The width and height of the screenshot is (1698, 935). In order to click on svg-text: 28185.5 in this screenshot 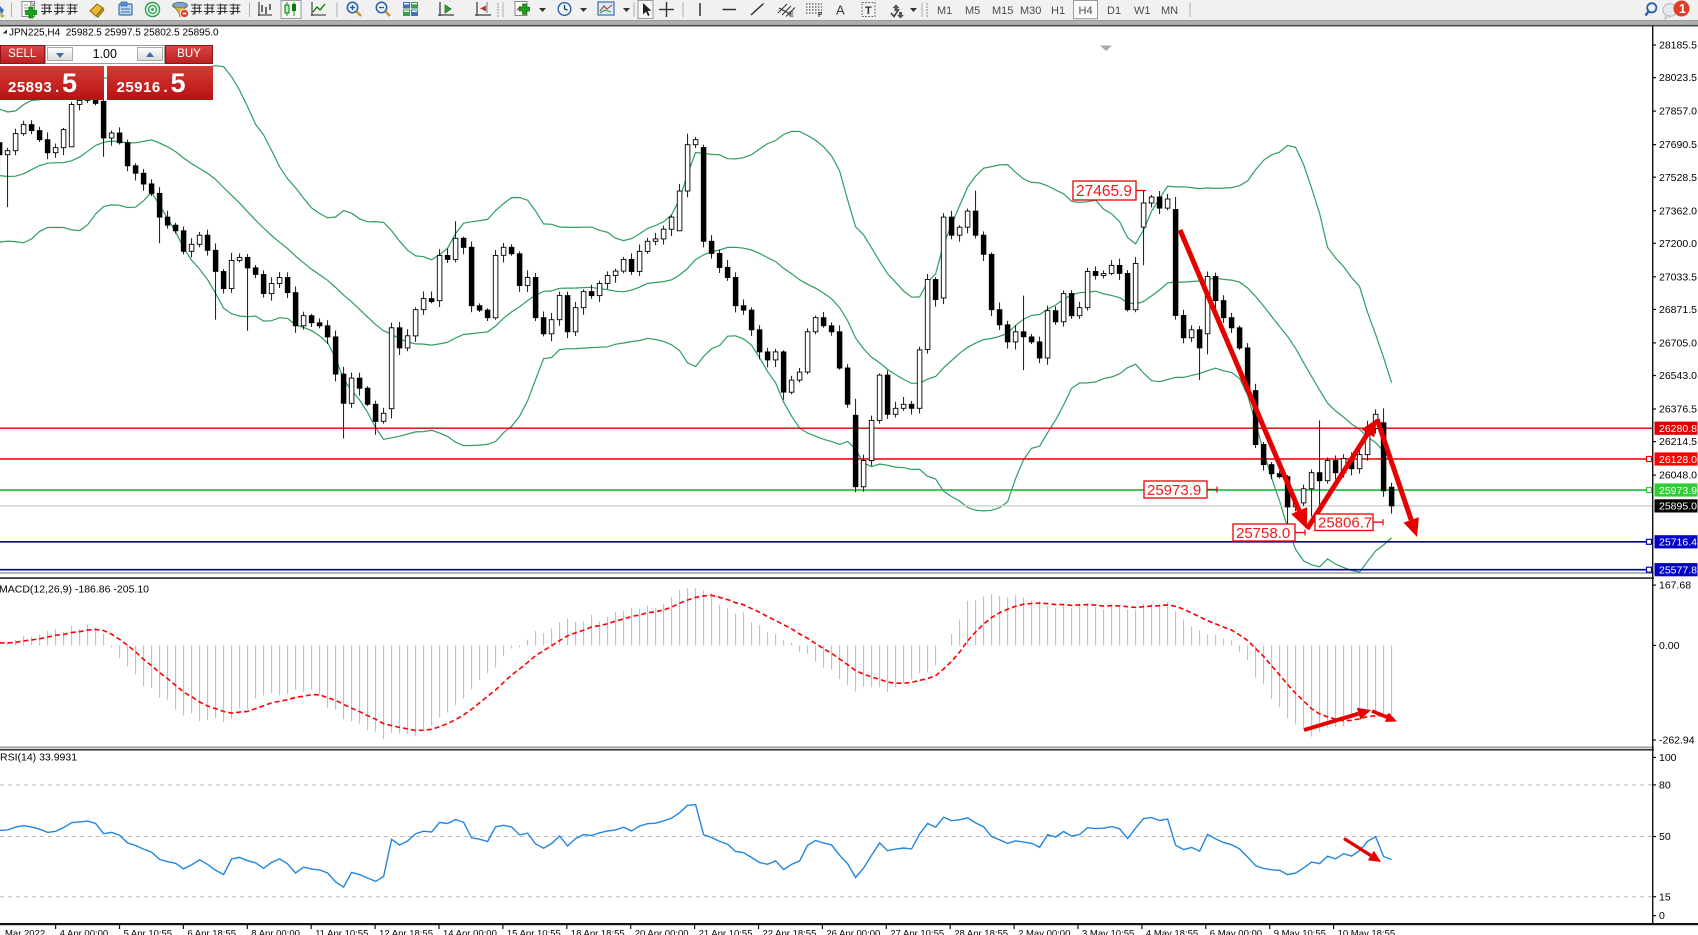, I will do `click(1678, 46)`.